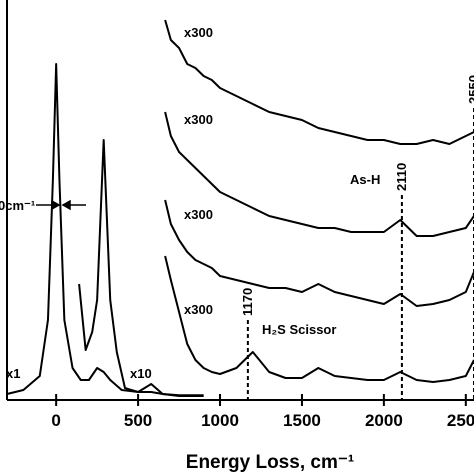  What do you see at coordinates (141, 373) in the screenshot?
I see `series-label: x10` at bounding box center [141, 373].